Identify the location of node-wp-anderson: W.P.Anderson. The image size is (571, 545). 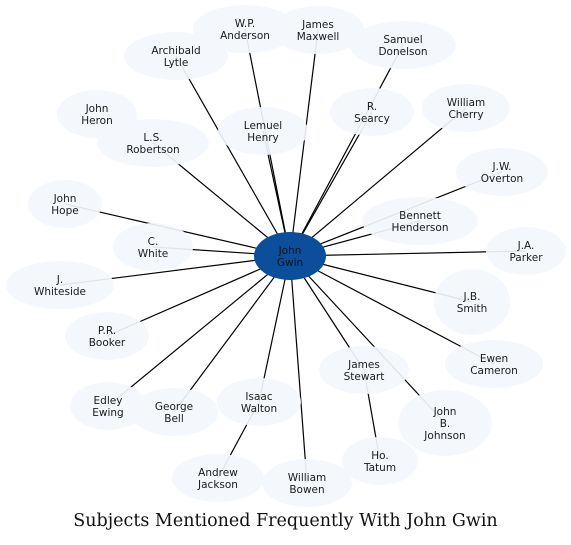
(245, 29).